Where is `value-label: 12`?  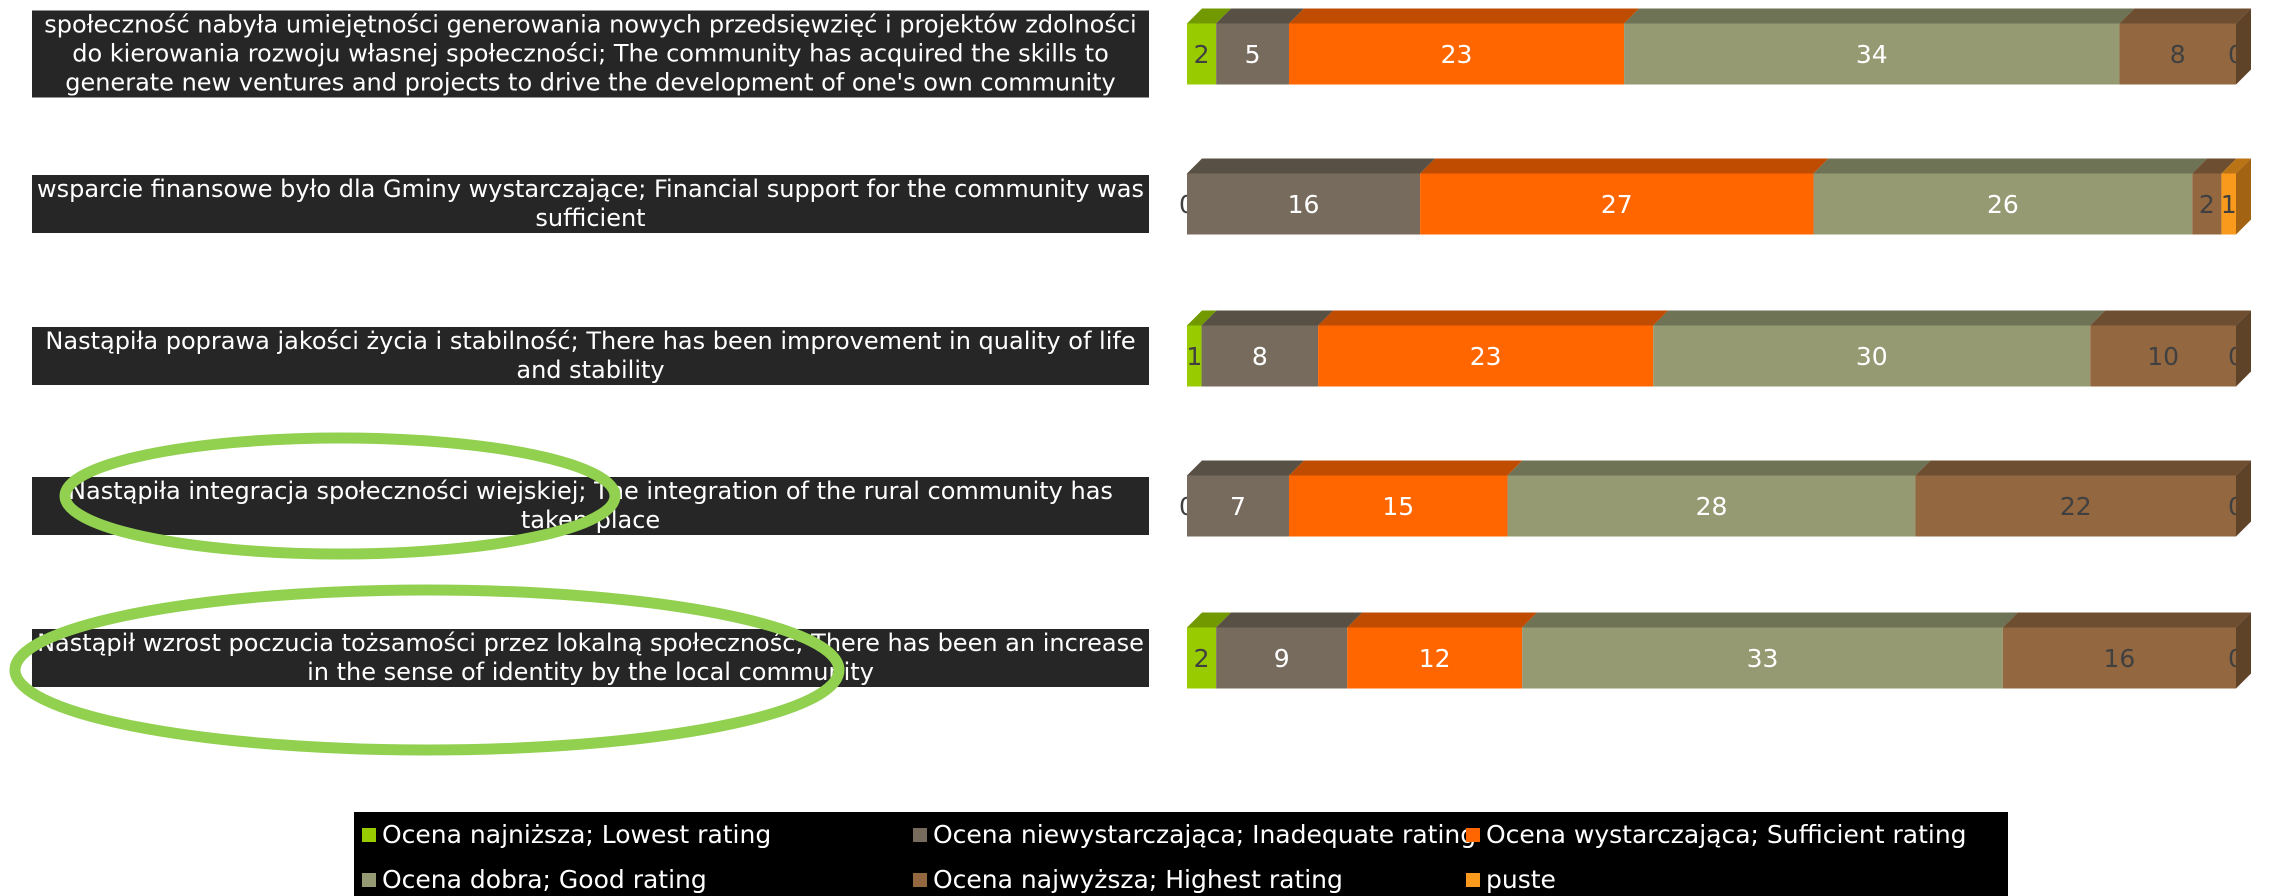
value-label: 12 is located at coordinates (1435, 658).